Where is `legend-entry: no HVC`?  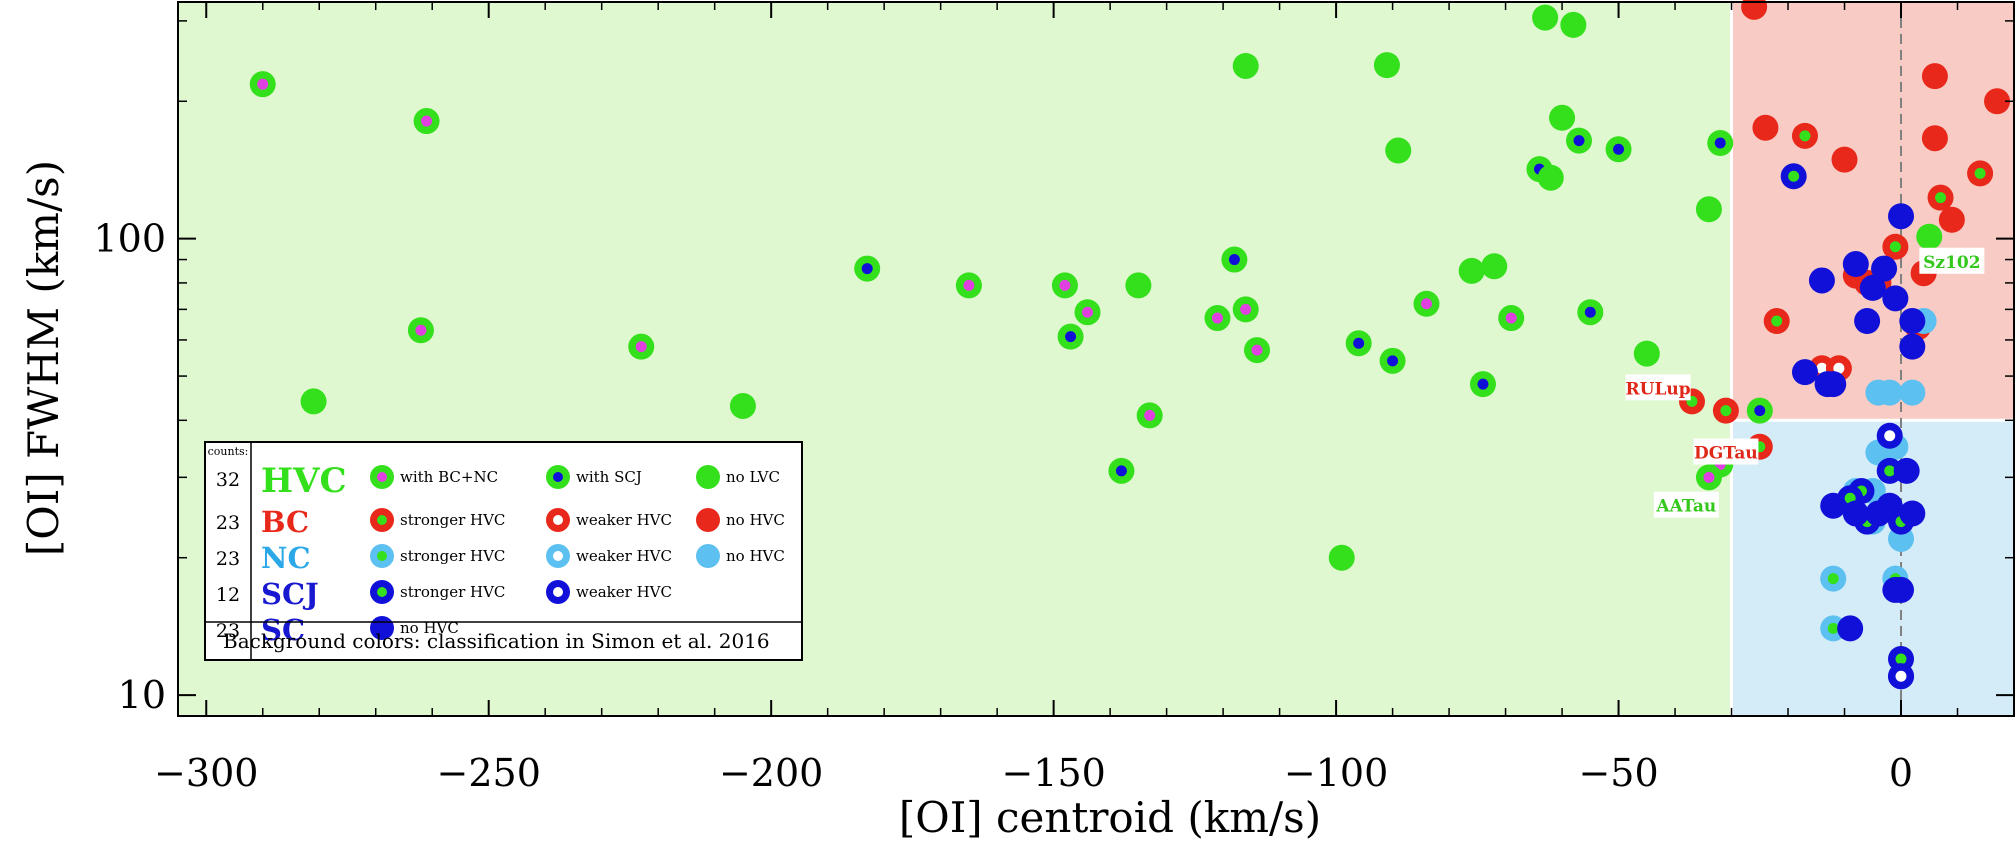 legend-entry: no HVC is located at coordinates (740, 556).